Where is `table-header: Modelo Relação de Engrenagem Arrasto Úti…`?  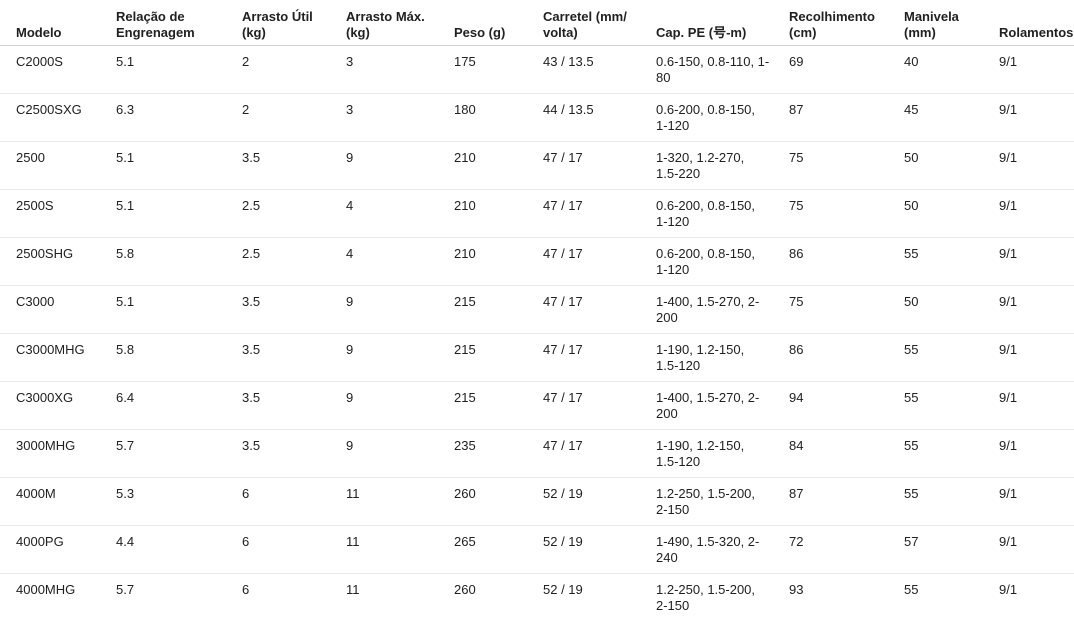
table-header: Modelo Relação de Engrenagem Arrasto Úti… is located at coordinates (537, 23).